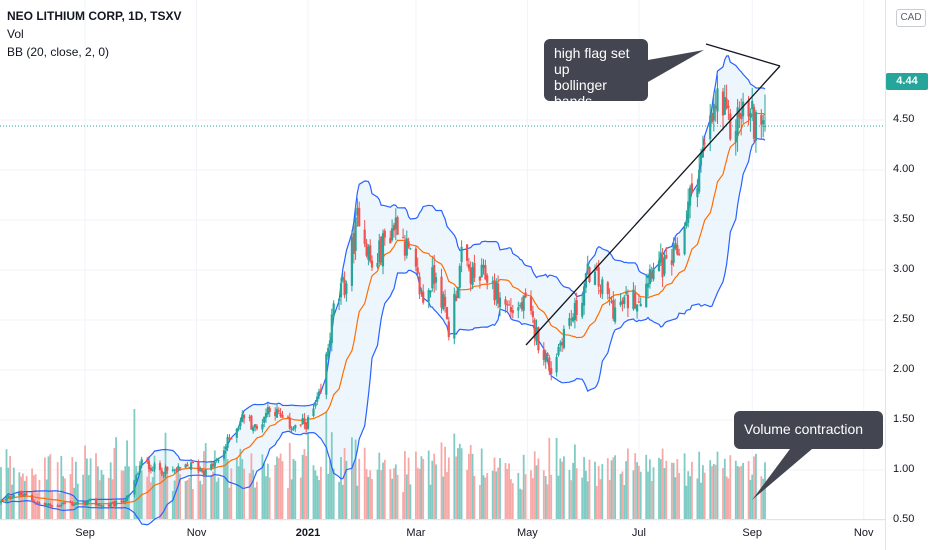  Describe the element at coordinates (94, 16) in the screenshot. I see `symbol-title: NEO LITHIUM CORP, 1D, TSXV` at that location.